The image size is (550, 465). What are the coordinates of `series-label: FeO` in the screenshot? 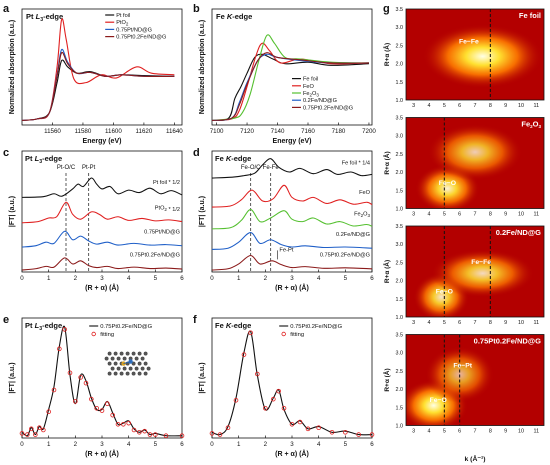 It's located at (365, 193).